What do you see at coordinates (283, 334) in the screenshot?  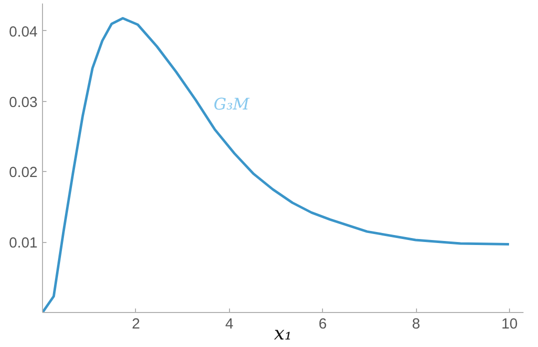 I see `x-axis-title: x₁` at bounding box center [283, 334].